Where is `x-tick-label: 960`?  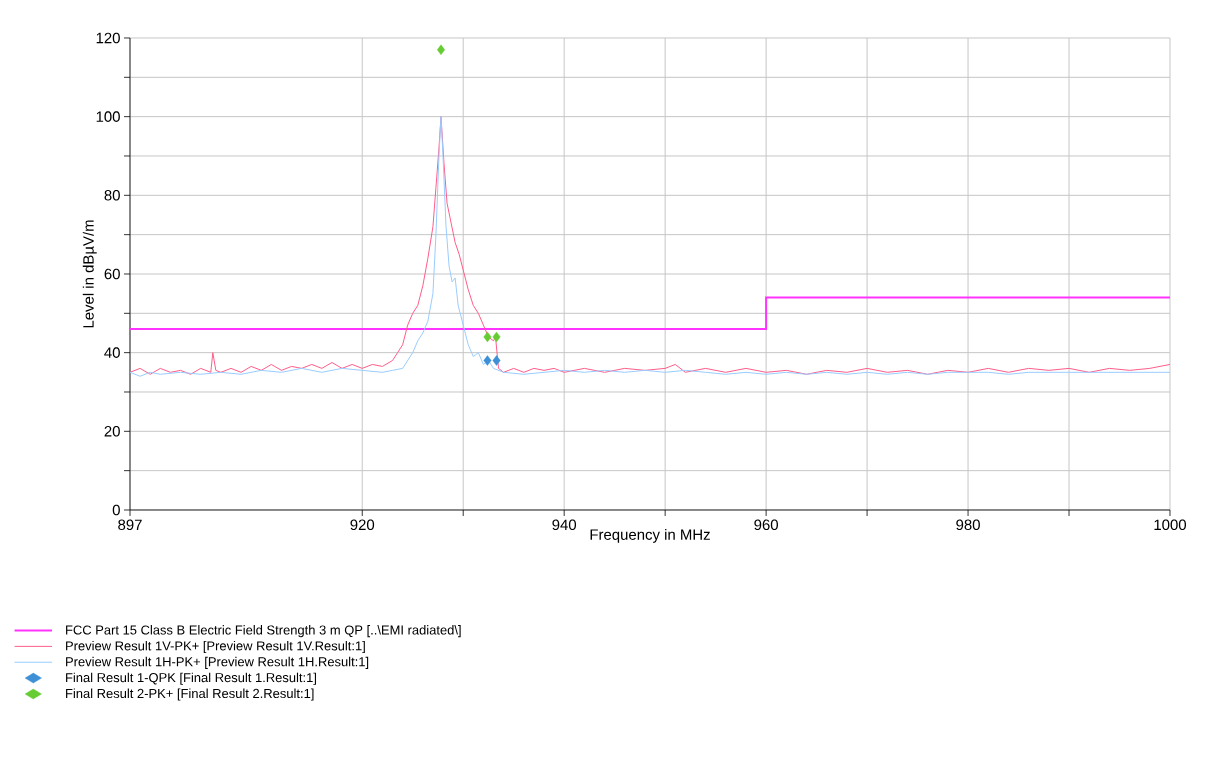 x-tick-label: 960 is located at coordinates (766, 525).